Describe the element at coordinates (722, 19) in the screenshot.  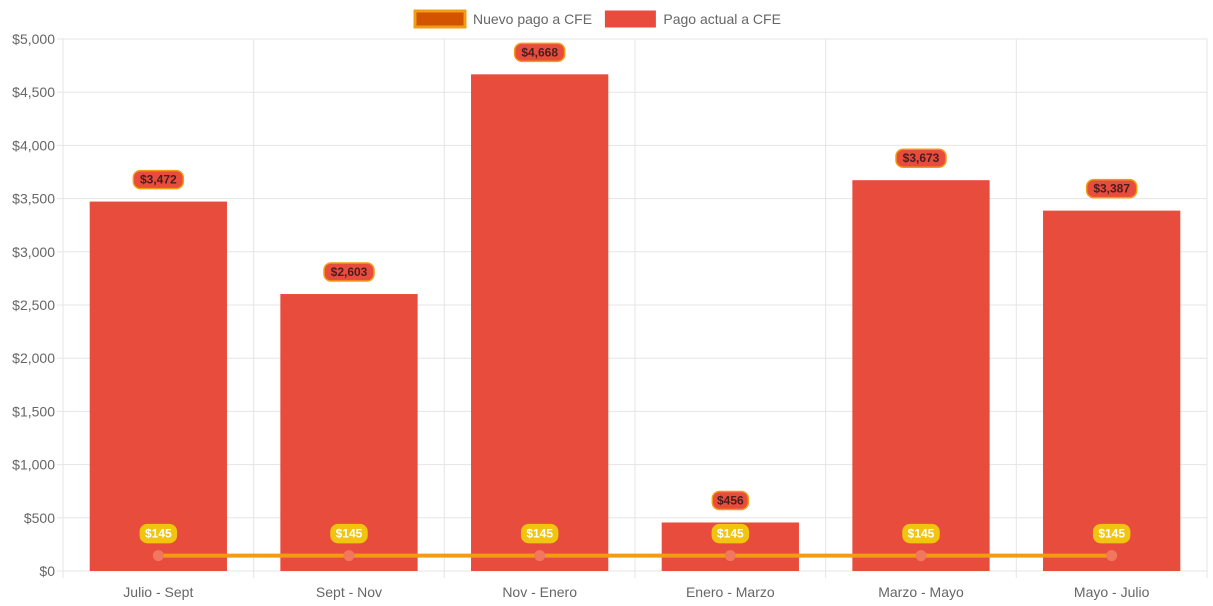
I see `legend-label: Pago actual a CFE` at that location.